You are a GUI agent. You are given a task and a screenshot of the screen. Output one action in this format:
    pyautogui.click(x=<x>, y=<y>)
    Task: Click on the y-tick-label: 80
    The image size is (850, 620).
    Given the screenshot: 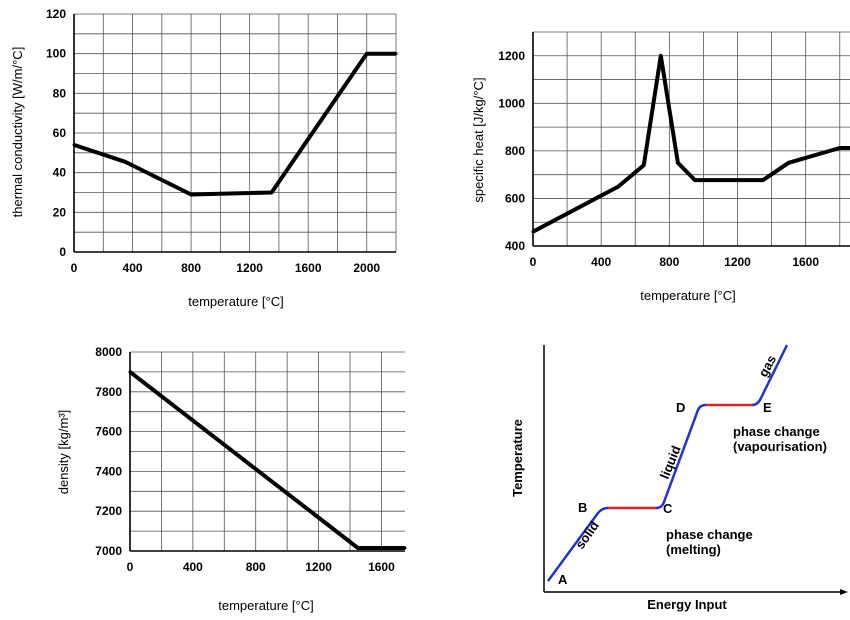 What is the action you would take?
    pyautogui.click(x=60, y=93)
    